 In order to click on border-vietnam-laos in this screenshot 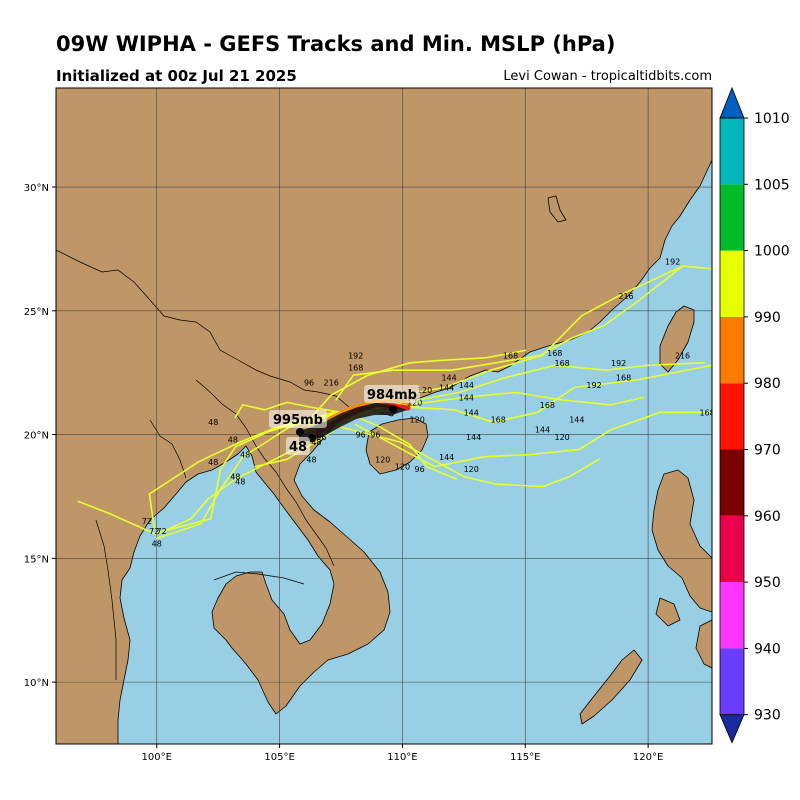, I will do `click(265, 473)`.